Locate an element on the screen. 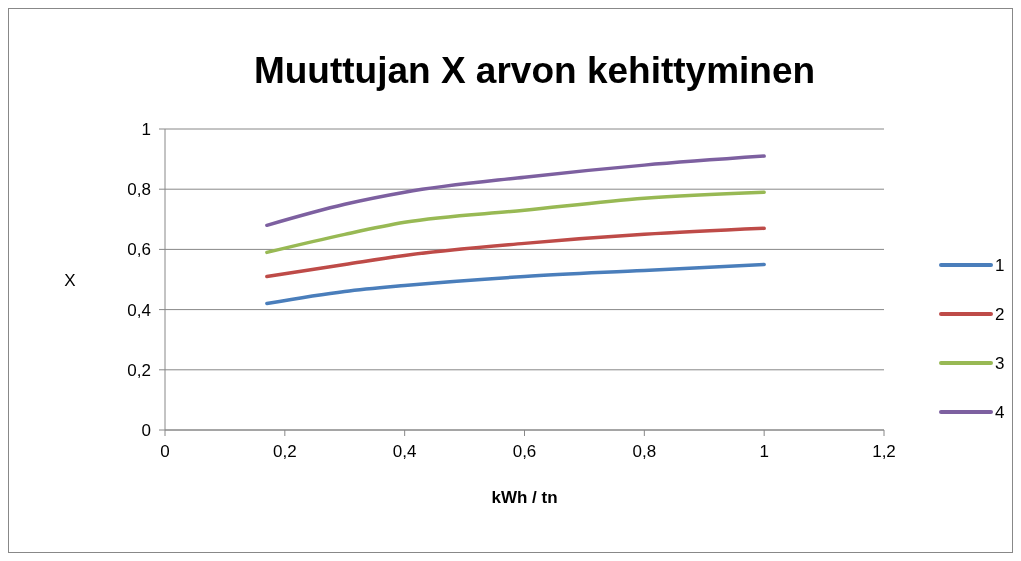 The image size is (1021, 561). y-tick-label: 0,6 is located at coordinates (139, 250).